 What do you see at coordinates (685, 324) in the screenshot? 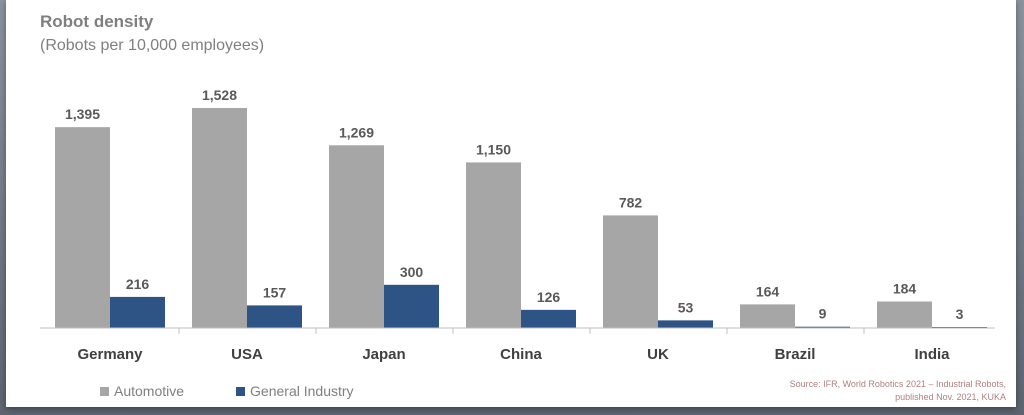
I see `bar-general-industry-uk` at bounding box center [685, 324].